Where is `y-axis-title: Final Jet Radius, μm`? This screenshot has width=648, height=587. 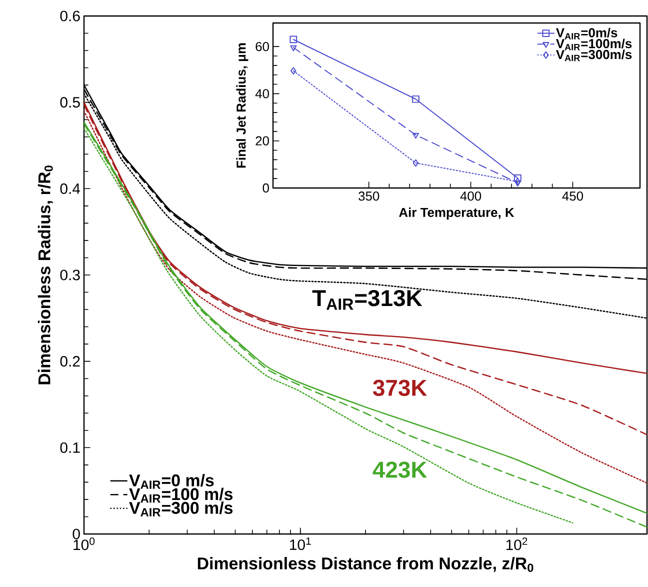 y-axis-title: Final Jet Radius, μm is located at coordinates (242, 105).